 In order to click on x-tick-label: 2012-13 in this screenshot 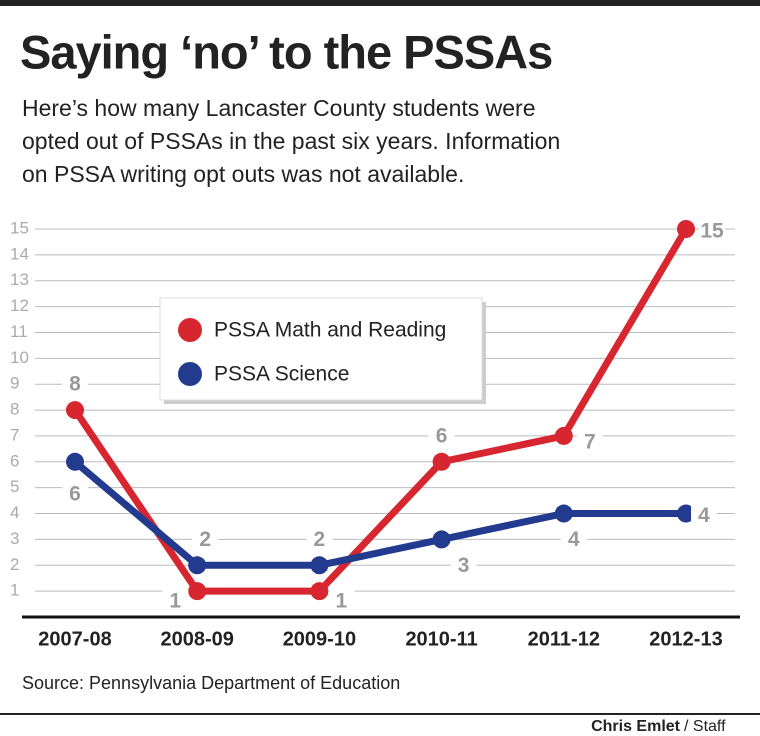, I will do `click(685, 639)`.